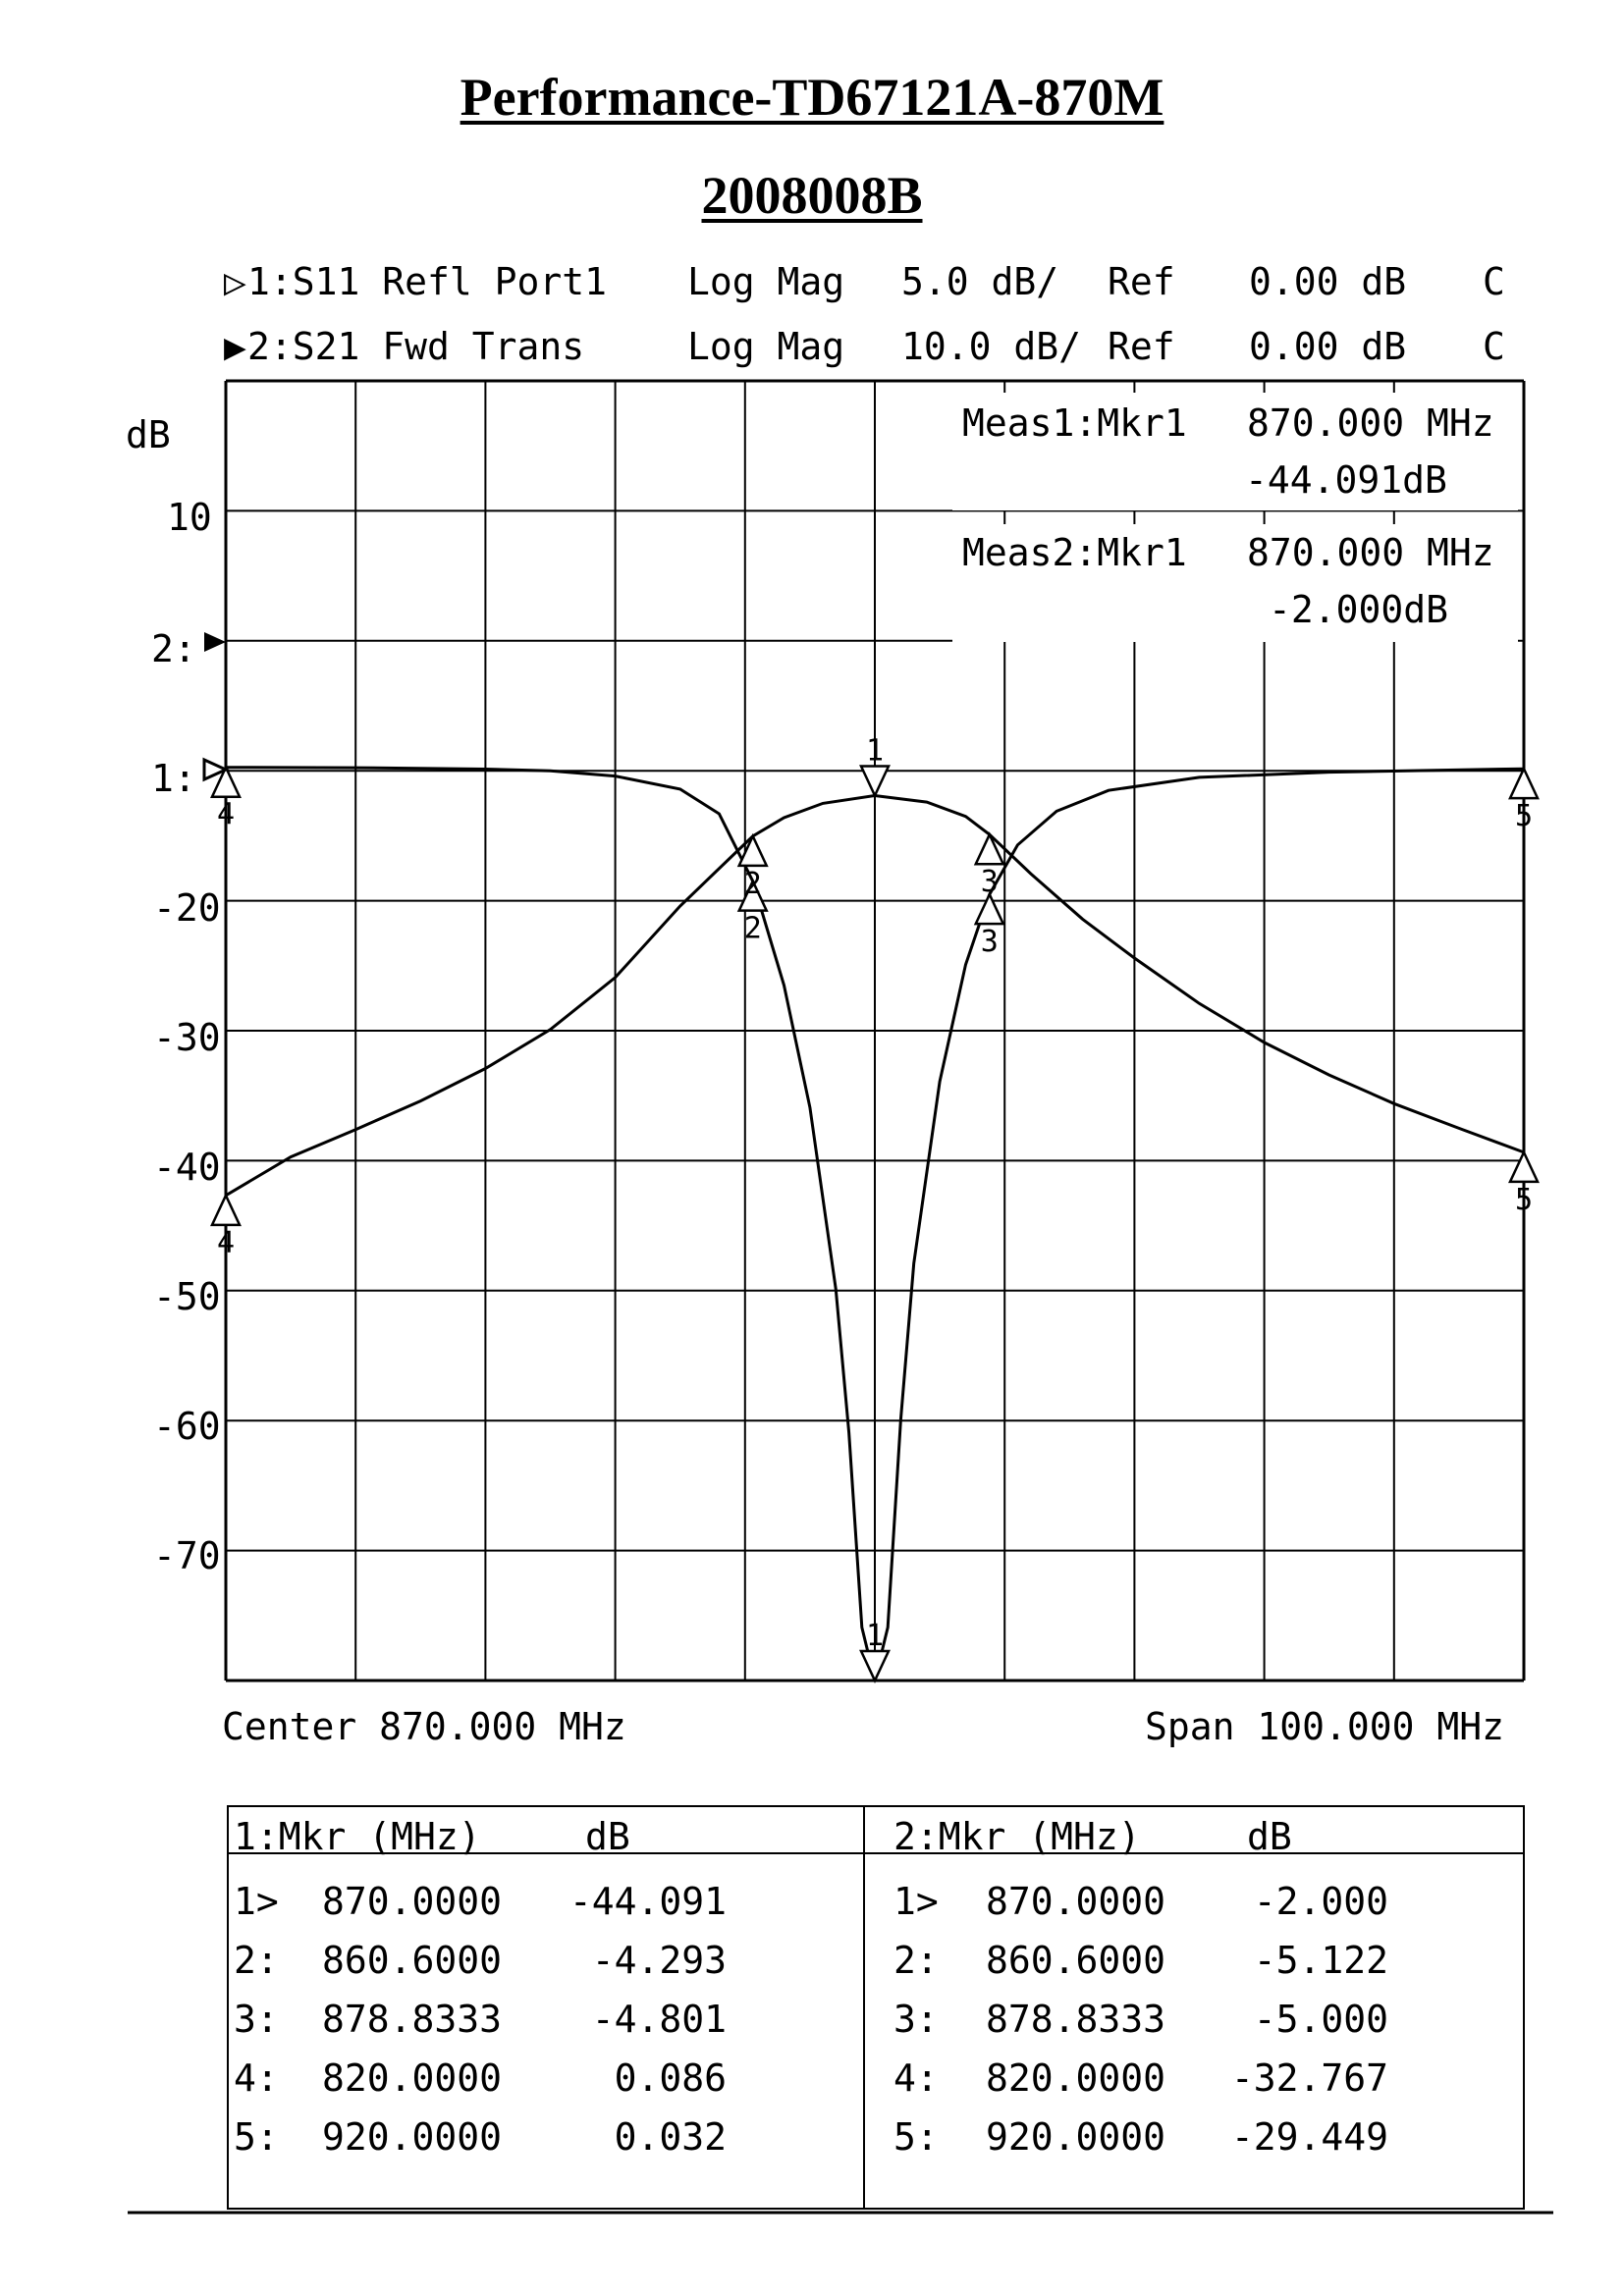  I want to click on channel-1-marker: ▷, so click(235, 281).